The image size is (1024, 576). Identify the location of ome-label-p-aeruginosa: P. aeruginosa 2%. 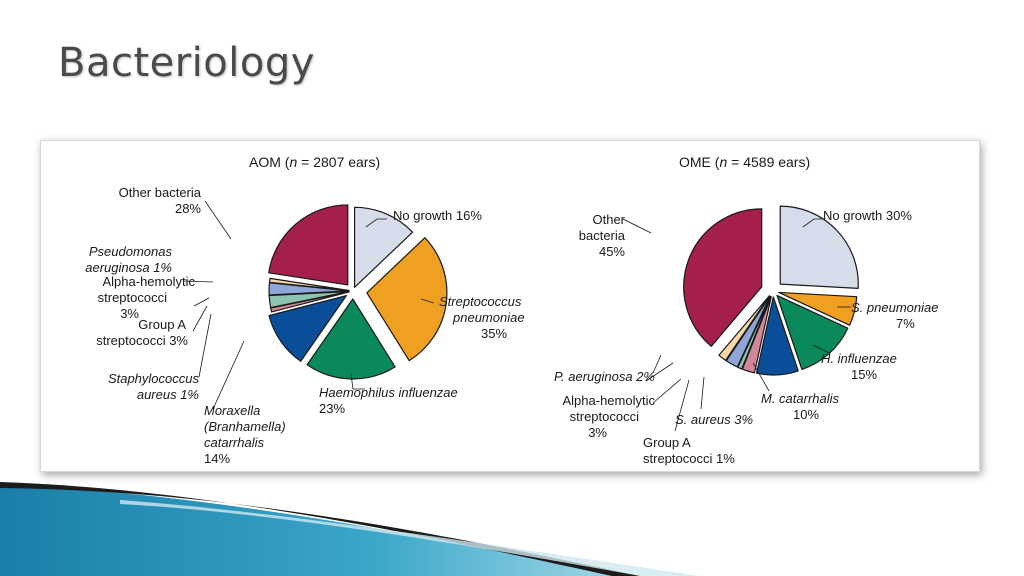
(604, 376).